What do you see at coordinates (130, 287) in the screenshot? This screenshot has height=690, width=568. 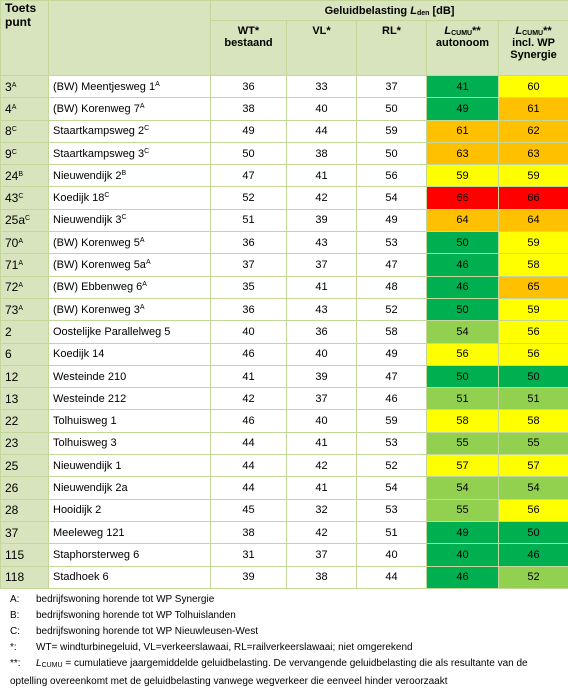 I see `cell-name: (BW) Ebbenweg 6A` at bounding box center [130, 287].